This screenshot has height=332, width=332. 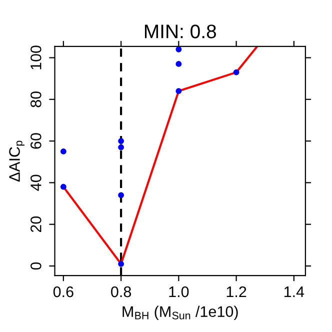 I want to click on y-tick-label: 20, so click(x=36, y=224).